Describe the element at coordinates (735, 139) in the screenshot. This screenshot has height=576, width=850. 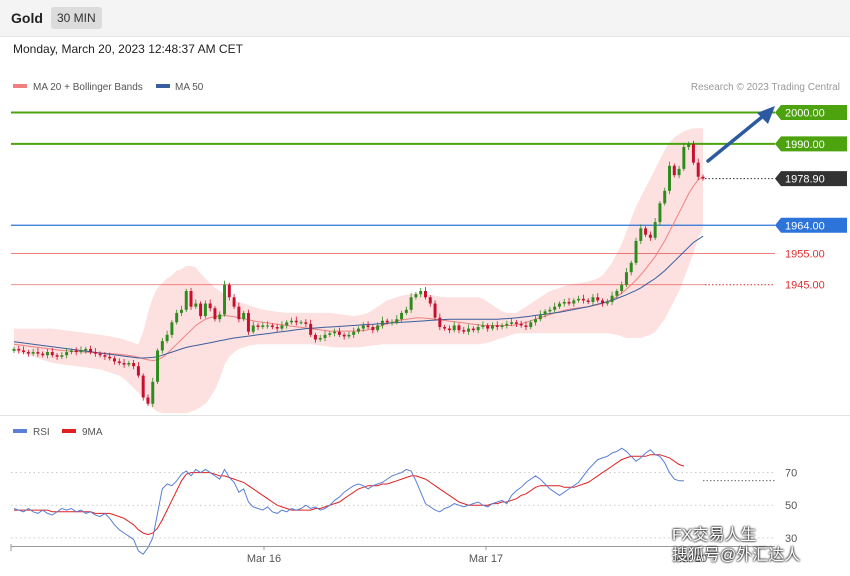
I see `arrow-shaft` at that location.